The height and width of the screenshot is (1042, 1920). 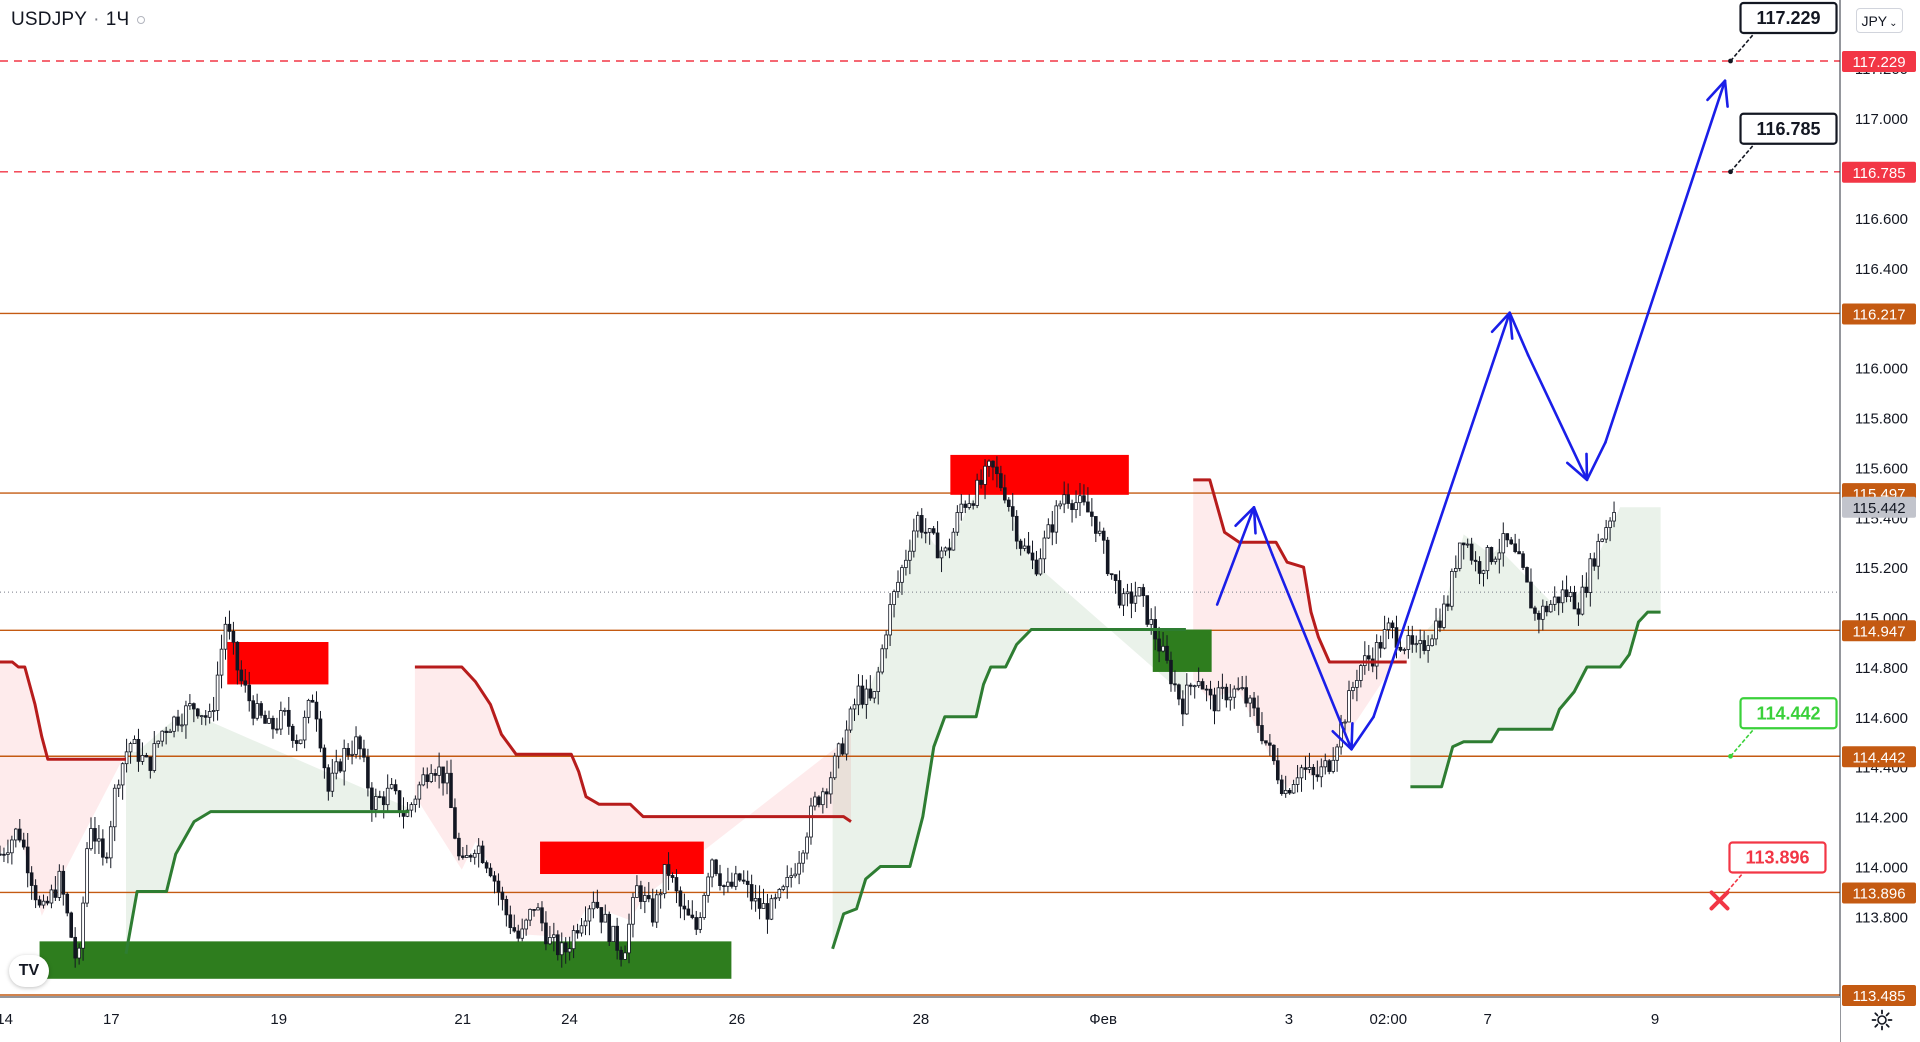 I want to click on price-tick-5: 114.800, so click(x=1881, y=668).